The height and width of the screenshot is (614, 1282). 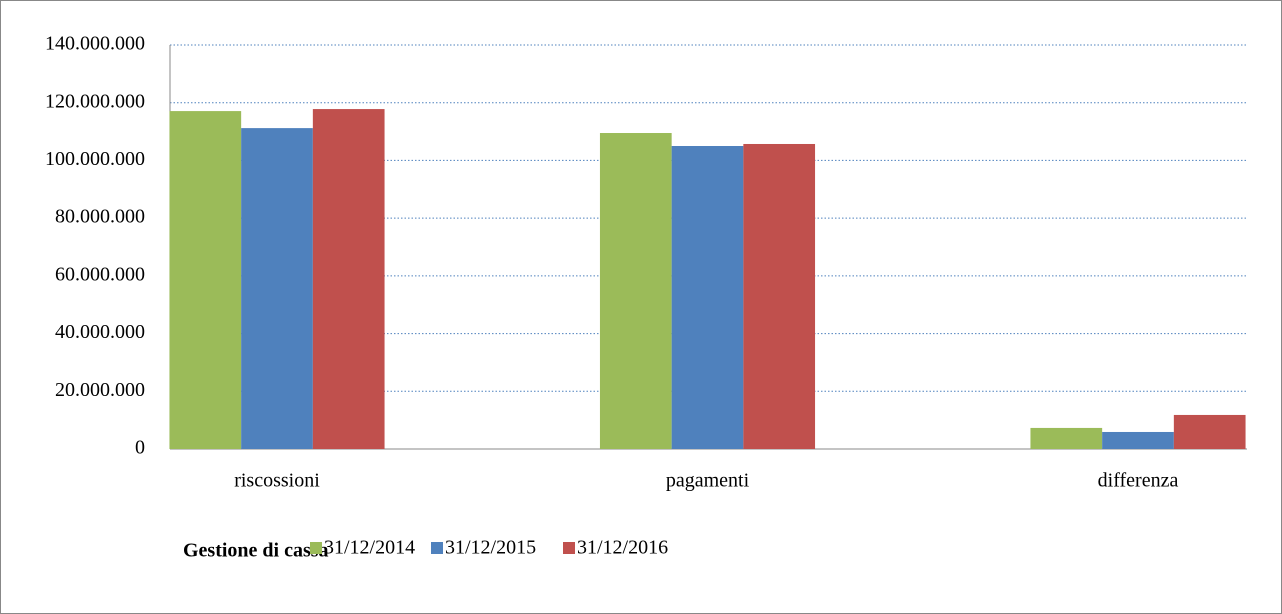 I want to click on y-tick-label: 80.000.000, so click(x=100, y=217).